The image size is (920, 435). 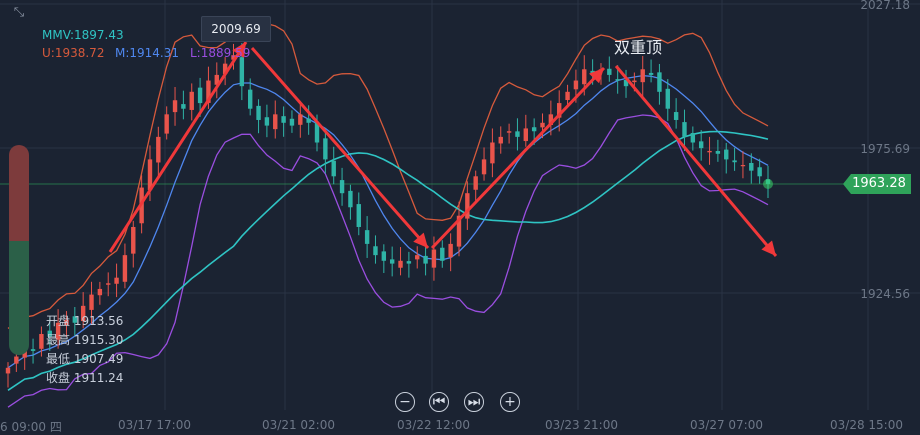 I want to click on lower-band-value: L:1889.59, so click(x=220, y=53).